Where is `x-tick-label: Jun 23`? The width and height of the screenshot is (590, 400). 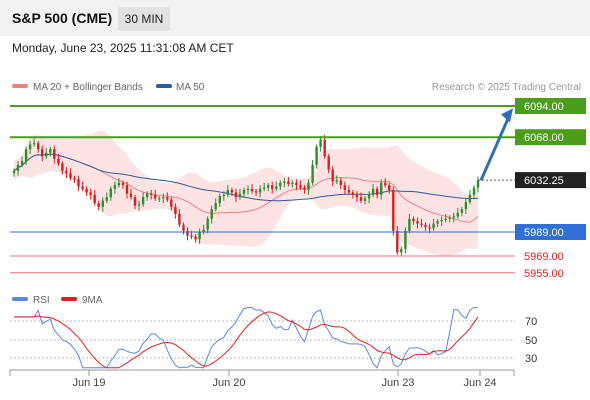 x-tick-label: Jun 23 is located at coordinates (397, 383).